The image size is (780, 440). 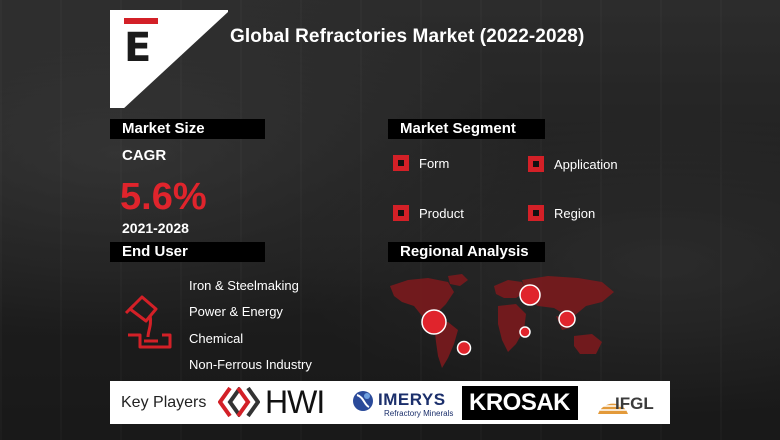 I want to click on end-user-item: Non-Ferrous Industry, so click(x=250, y=364).